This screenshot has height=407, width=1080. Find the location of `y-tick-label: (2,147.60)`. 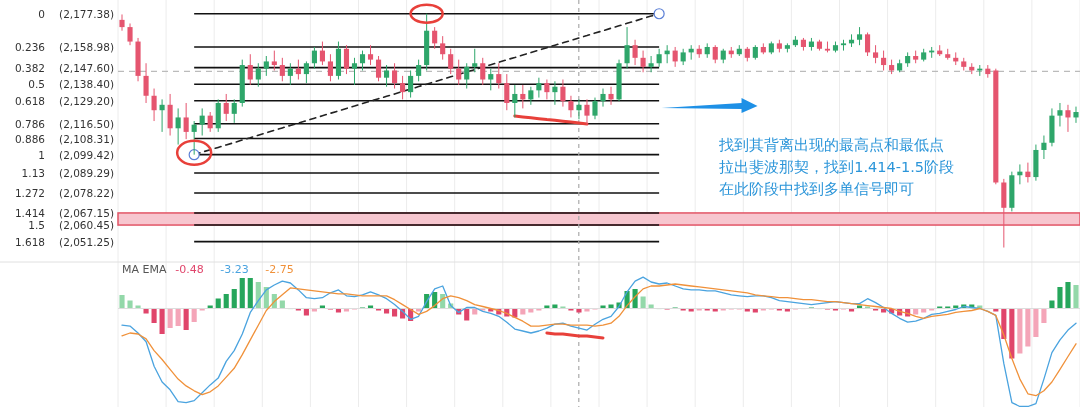

y-tick-label: (2,147.60) is located at coordinates (86, 67).